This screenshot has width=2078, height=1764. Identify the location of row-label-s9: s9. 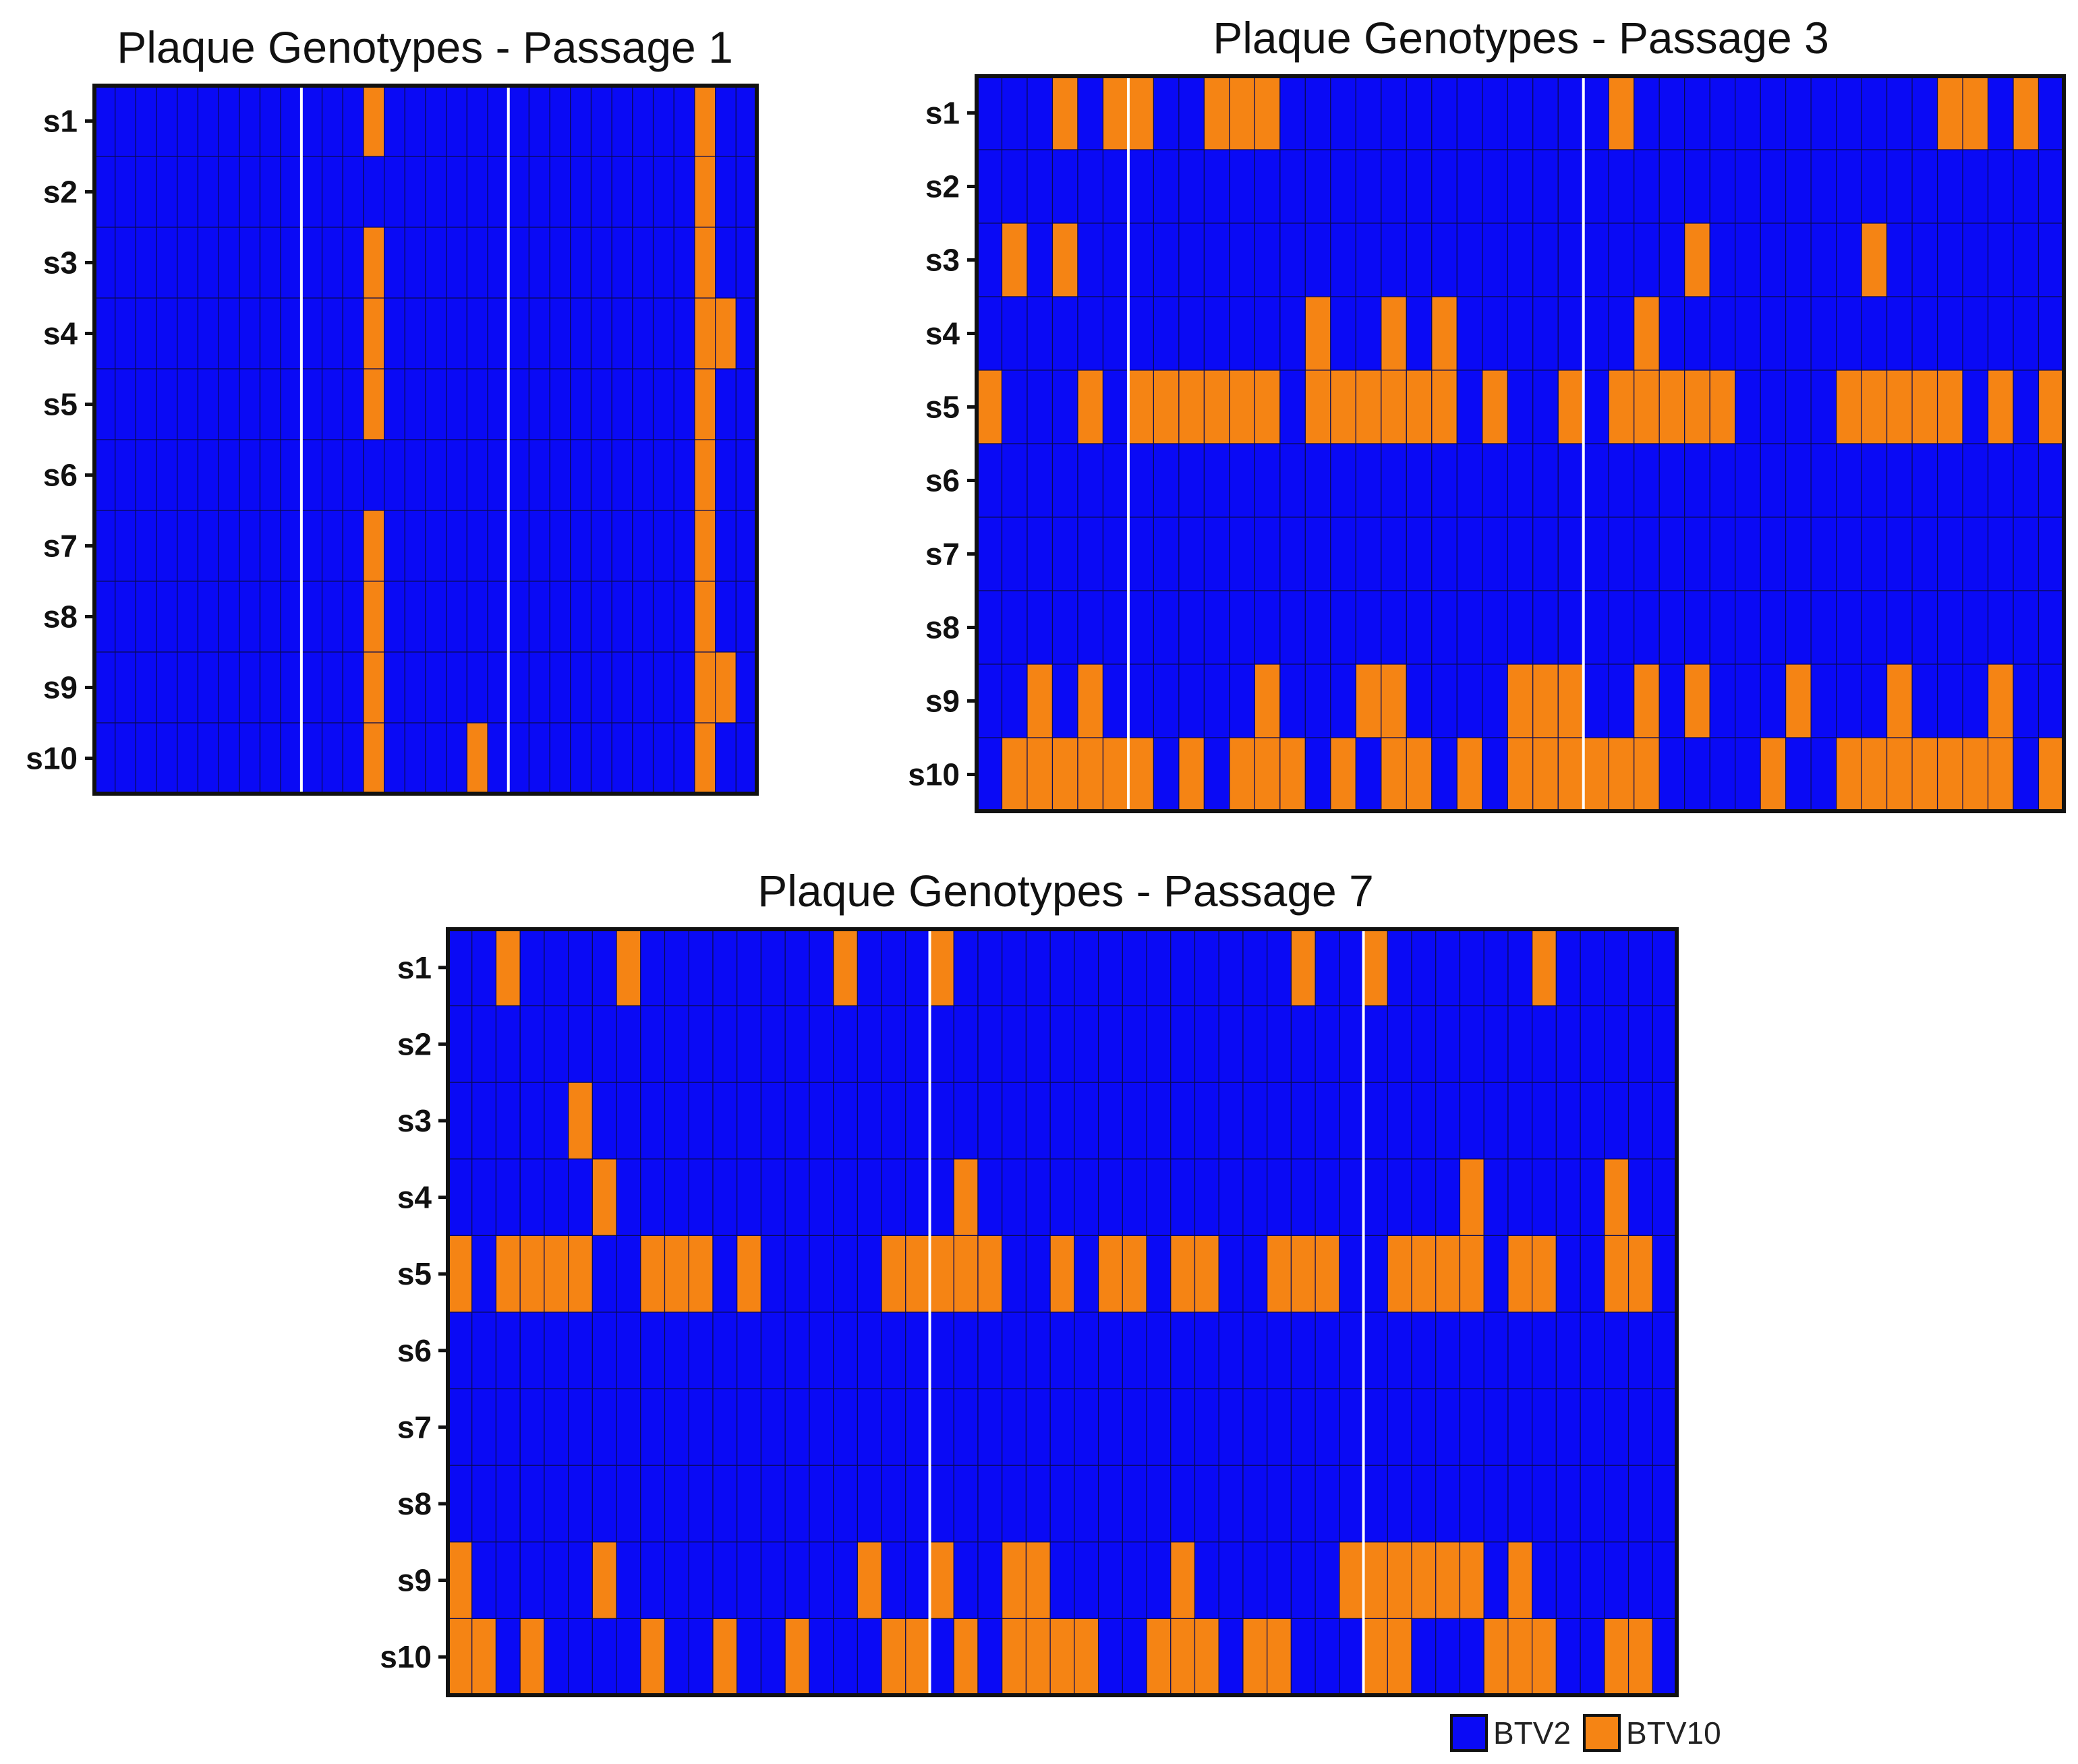
(414, 1580).